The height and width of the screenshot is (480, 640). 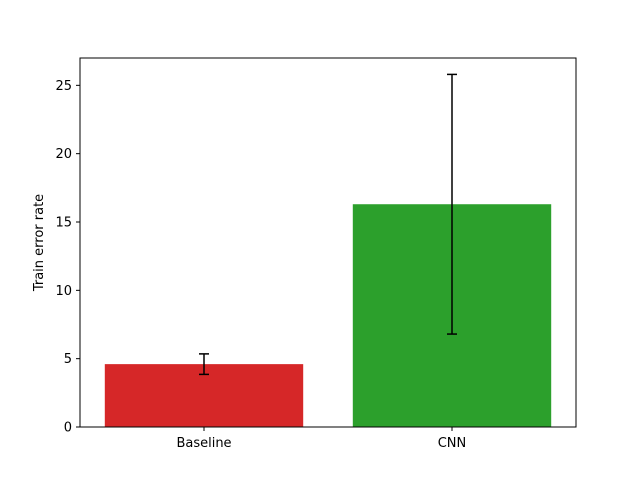 I want to click on x-tick-label-cnn: CNN, so click(x=452, y=443).